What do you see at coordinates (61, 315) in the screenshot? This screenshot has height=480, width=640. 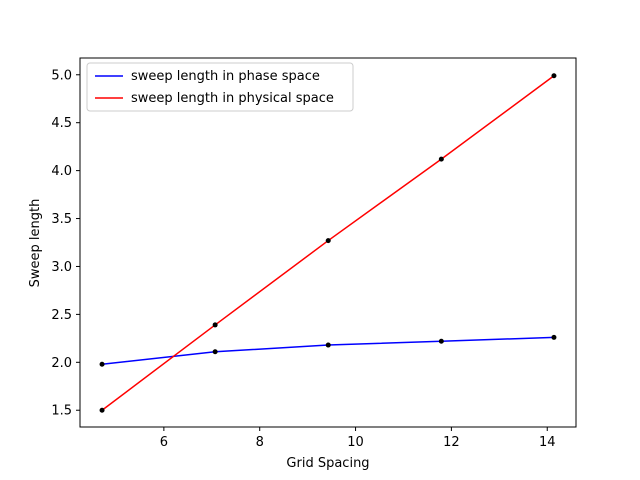 I see `y-tick-label: 2.5` at bounding box center [61, 315].